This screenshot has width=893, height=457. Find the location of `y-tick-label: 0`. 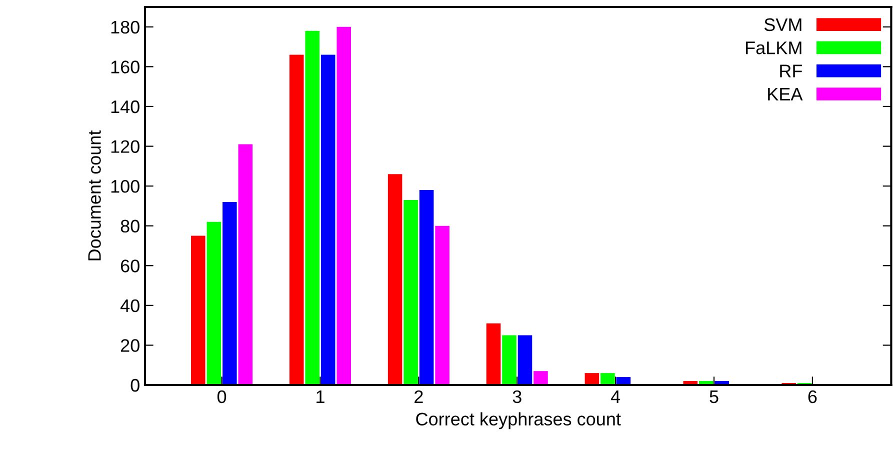

y-tick-label: 0 is located at coordinates (135, 385).